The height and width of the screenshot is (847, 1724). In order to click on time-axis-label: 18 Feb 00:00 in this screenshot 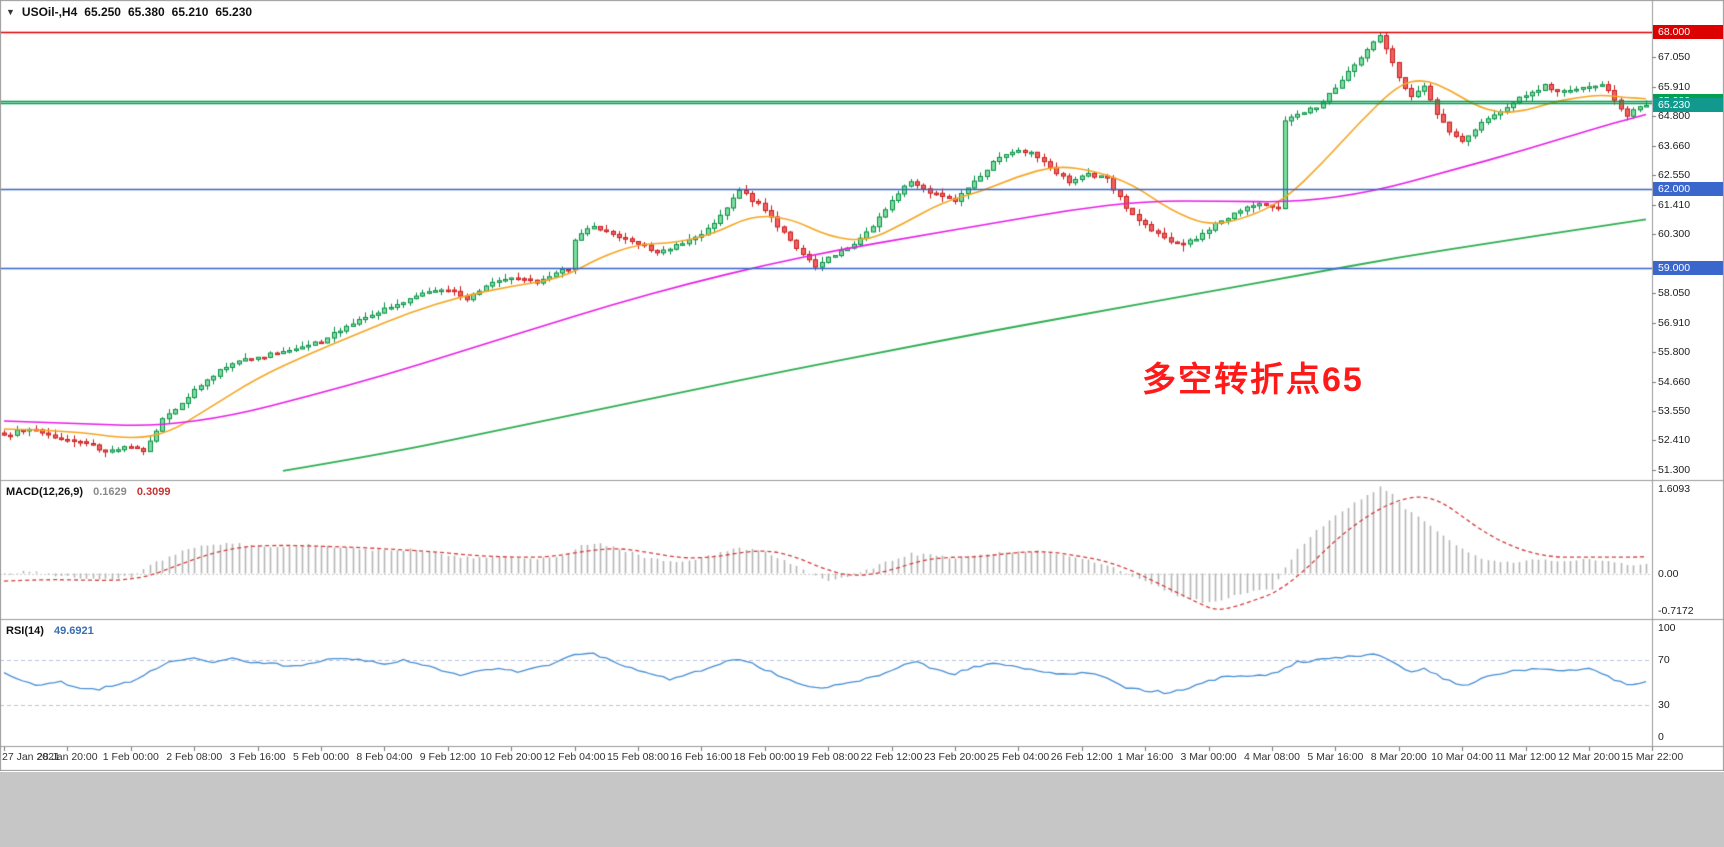, I will do `click(764, 757)`.